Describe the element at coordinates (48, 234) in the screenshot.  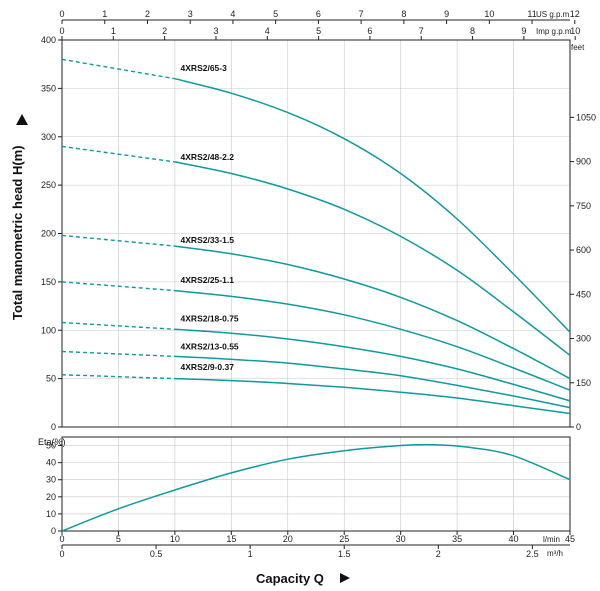
I see `y-tick-label: 200` at that location.